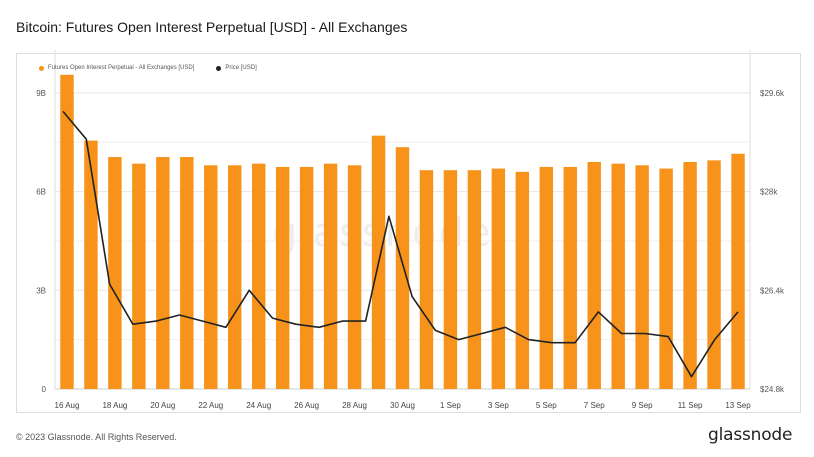  I want to click on y-left-tick-label: 9B, so click(41, 93).